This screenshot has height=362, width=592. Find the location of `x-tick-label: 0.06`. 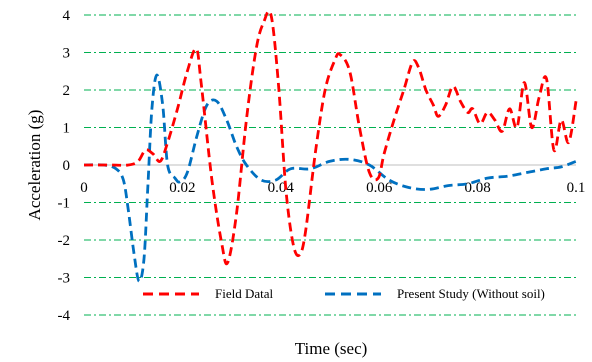

x-tick-label: 0.06 is located at coordinates (379, 188).